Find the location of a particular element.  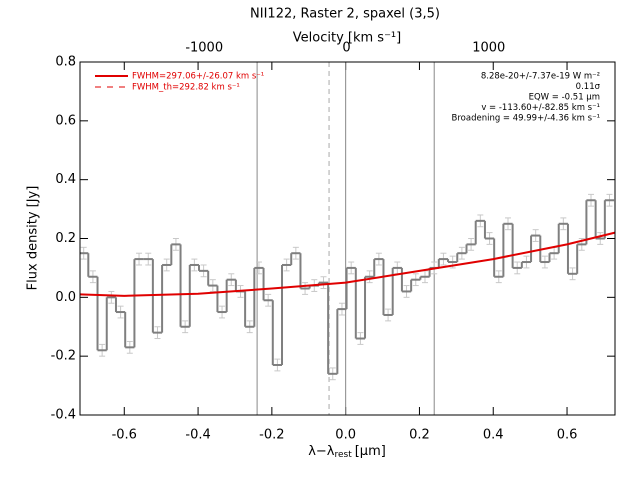

x-tick-label: 0.4 is located at coordinates (493, 435).